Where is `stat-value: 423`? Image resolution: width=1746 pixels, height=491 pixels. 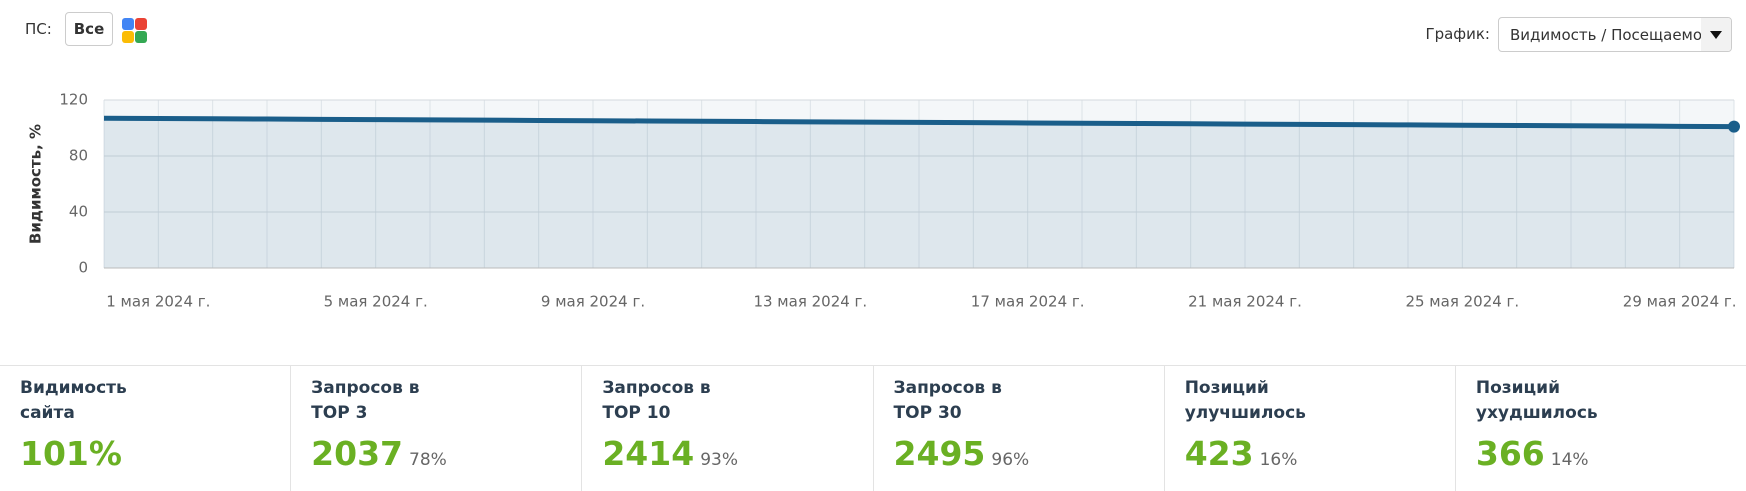 stat-value: 423 is located at coordinates (1219, 453).